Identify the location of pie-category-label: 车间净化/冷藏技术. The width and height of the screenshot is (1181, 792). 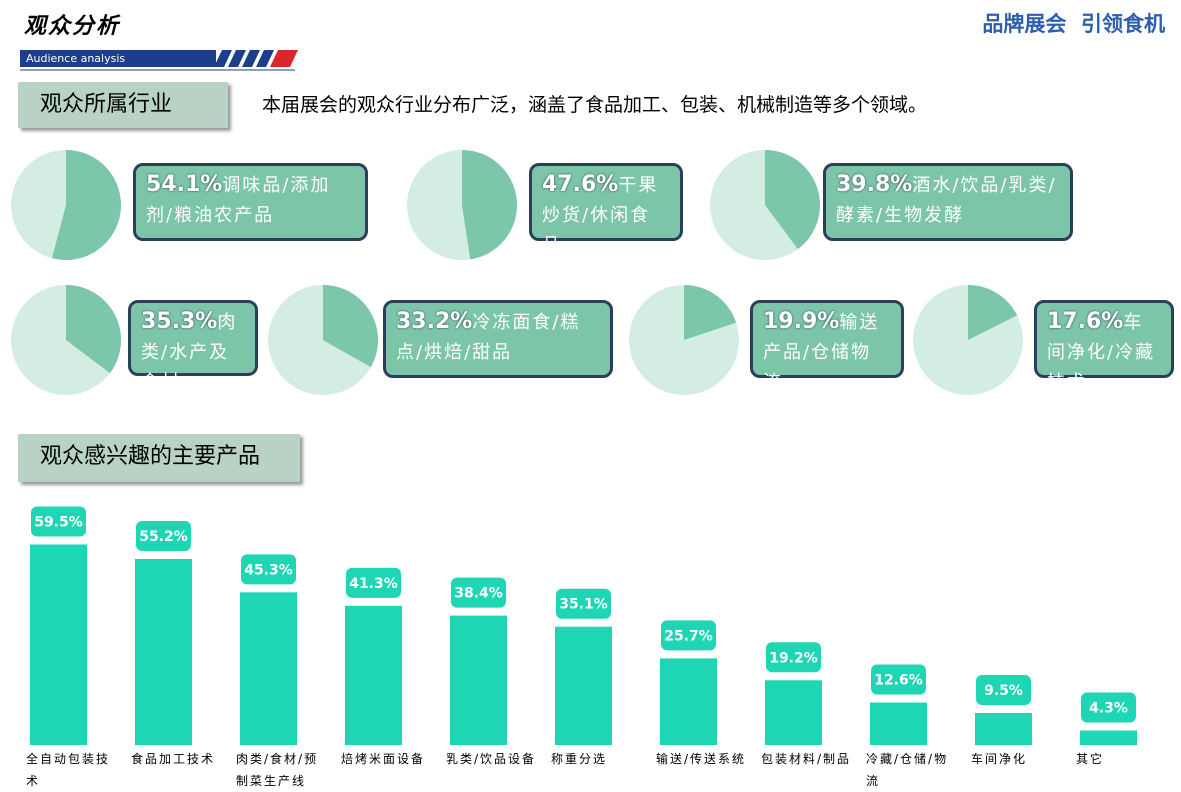
(1101, 352).